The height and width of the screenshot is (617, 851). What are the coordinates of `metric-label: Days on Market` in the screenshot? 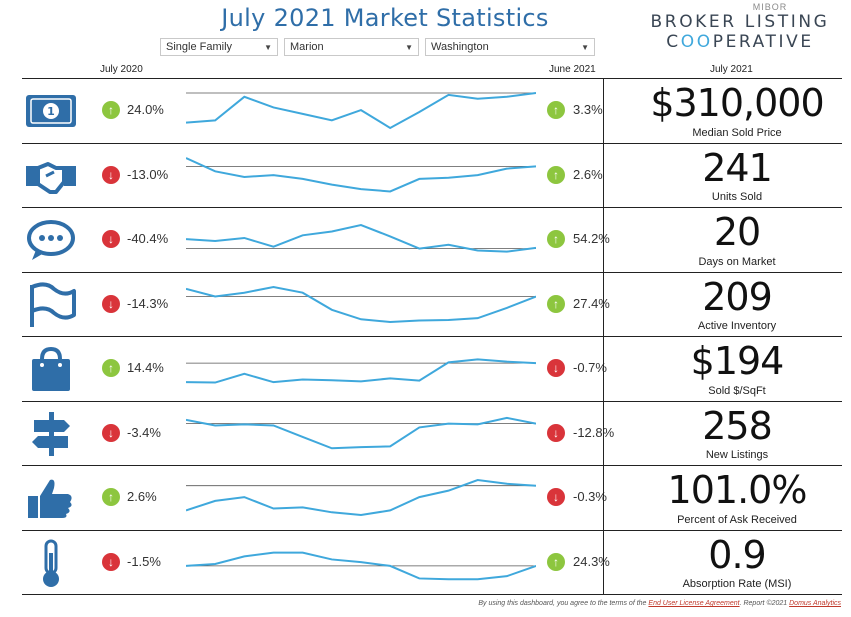 It's located at (737, 261).